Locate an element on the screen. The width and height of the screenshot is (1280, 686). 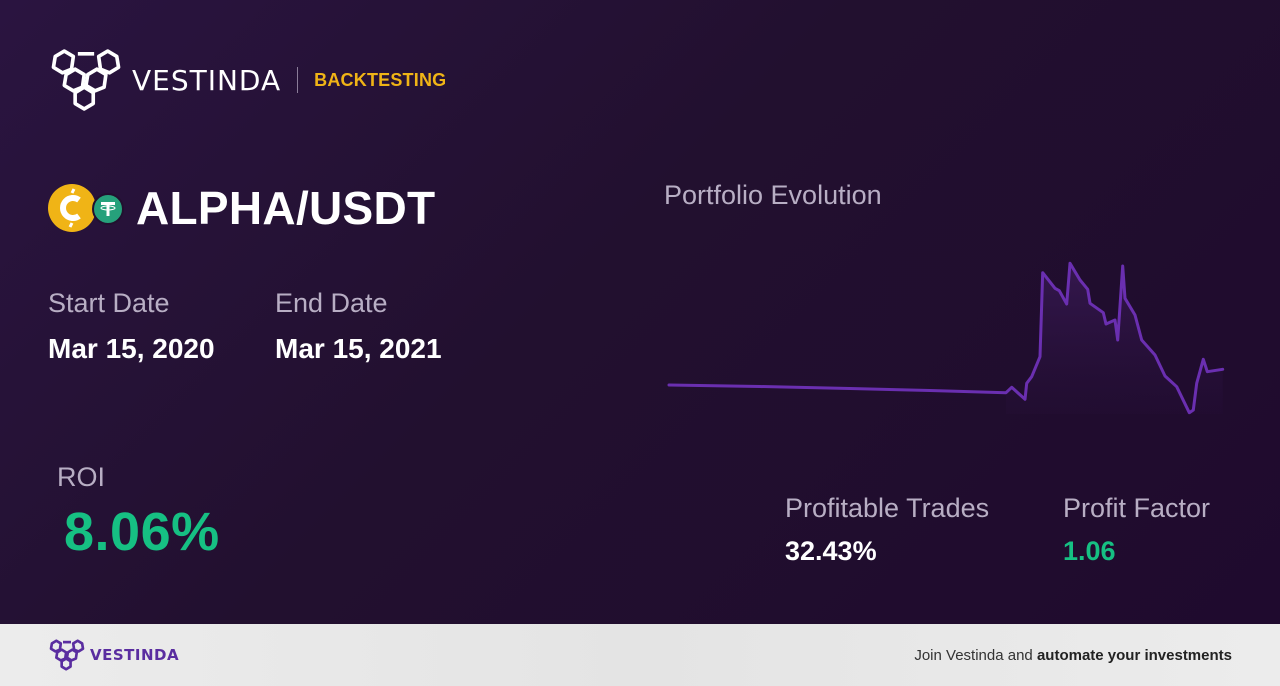
footer-brand: VESTINDA is located at coordinates (113, 655).